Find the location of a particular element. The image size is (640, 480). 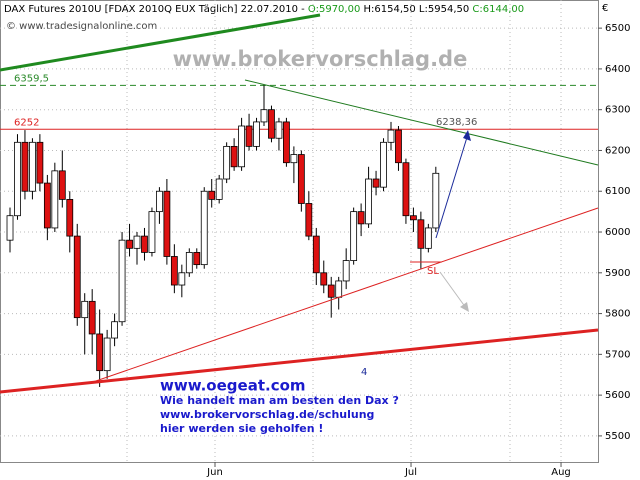

watermark: www.brokervorschlag.de is located at coordinates (320, 59).